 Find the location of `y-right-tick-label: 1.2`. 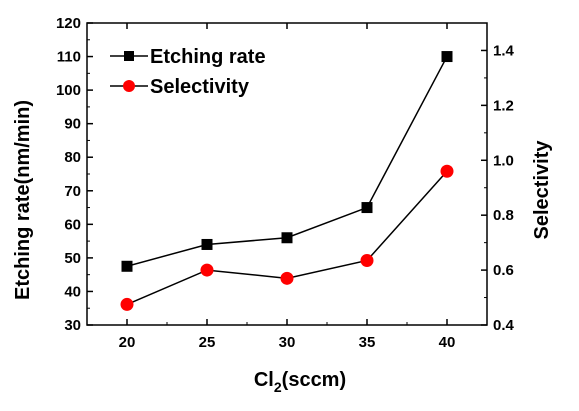

y-right-tick-label: 1.2 is located at coordinates (503, 105).